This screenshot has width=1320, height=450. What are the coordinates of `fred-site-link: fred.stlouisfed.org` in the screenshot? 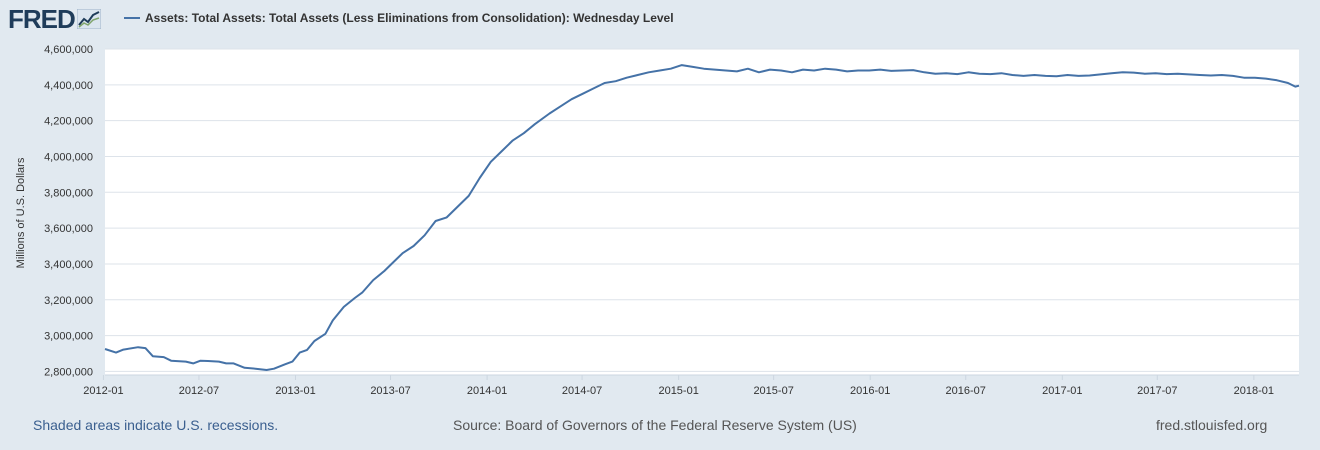 It's located at (1212, 425).